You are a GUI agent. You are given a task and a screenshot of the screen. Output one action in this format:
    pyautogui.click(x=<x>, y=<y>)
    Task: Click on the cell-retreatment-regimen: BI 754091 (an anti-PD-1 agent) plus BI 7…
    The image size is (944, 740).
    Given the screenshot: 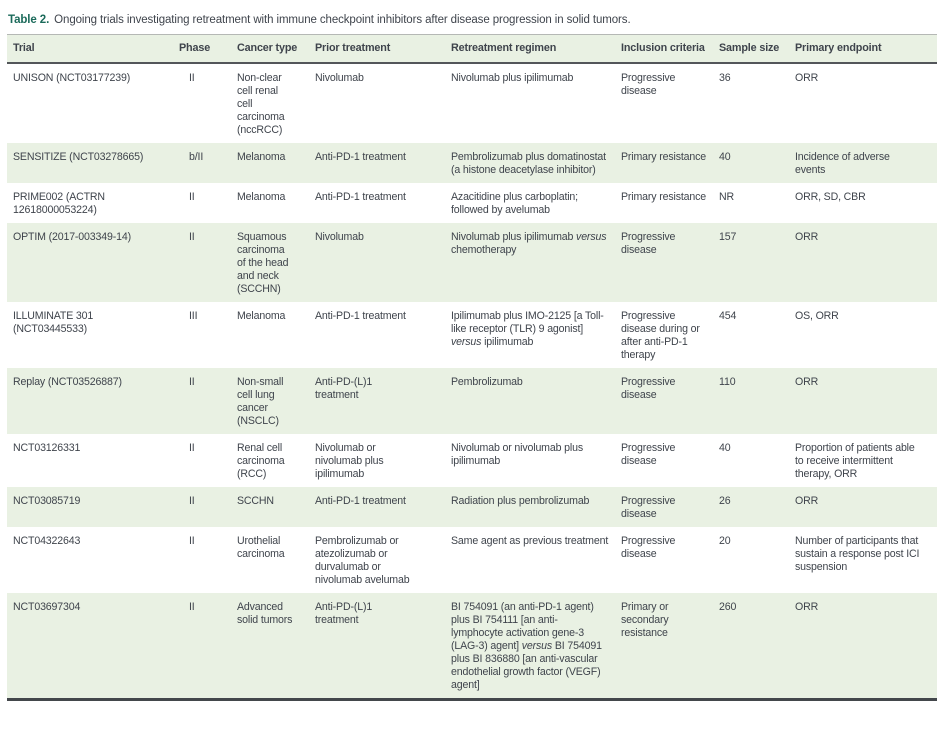 What is the action you would take?
    pyautogui.click(x=536, y=646)
    